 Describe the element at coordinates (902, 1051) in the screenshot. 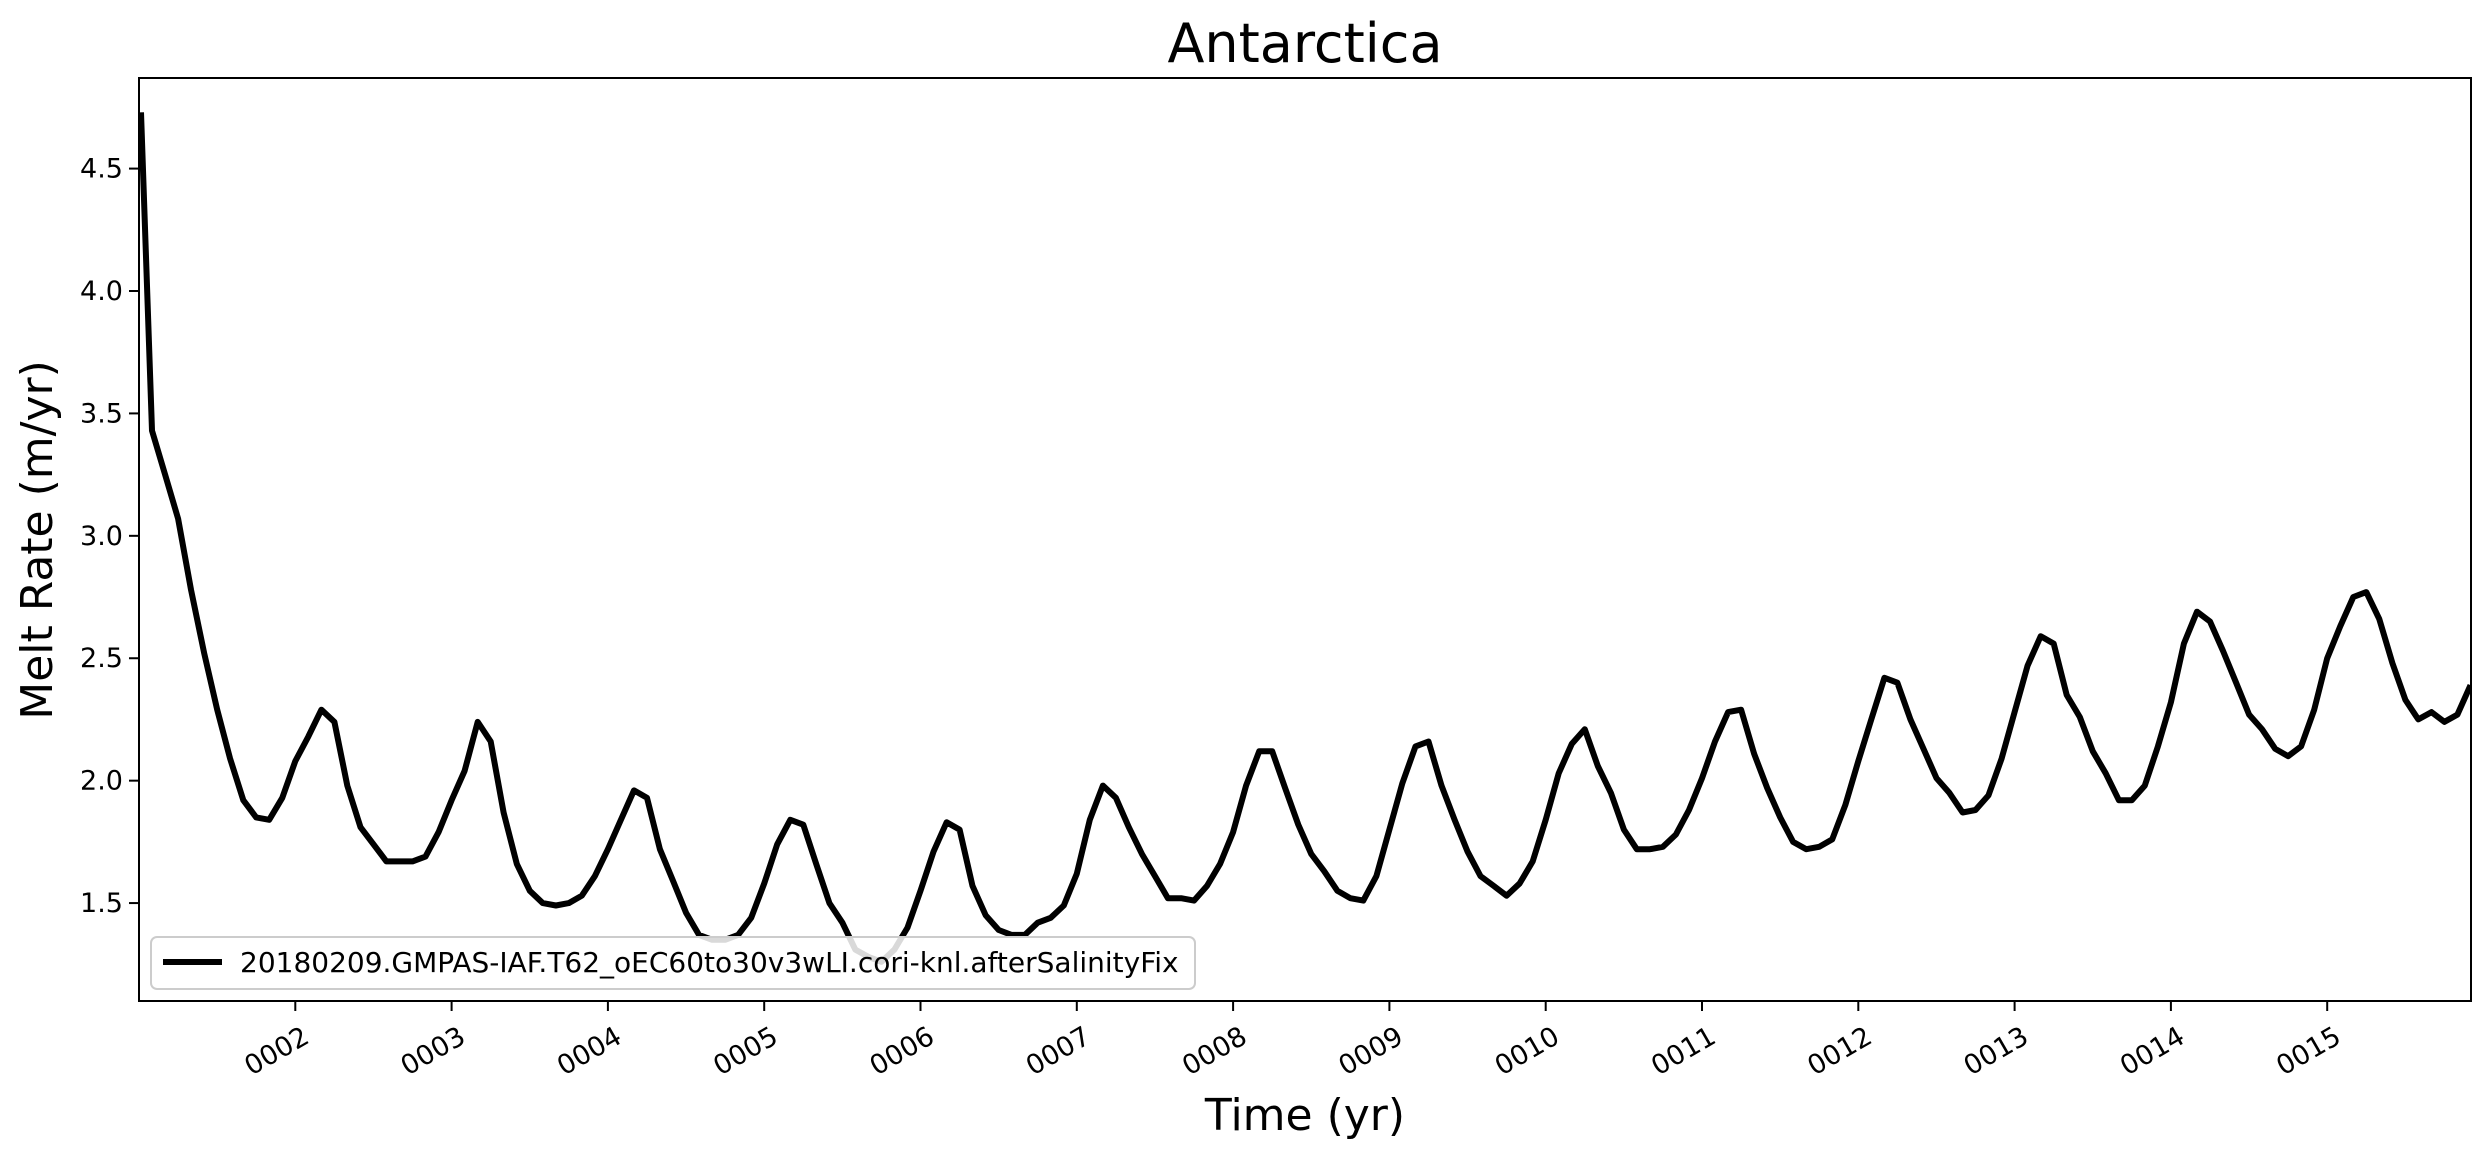

I see `x-tick-label: 0006` at that location.